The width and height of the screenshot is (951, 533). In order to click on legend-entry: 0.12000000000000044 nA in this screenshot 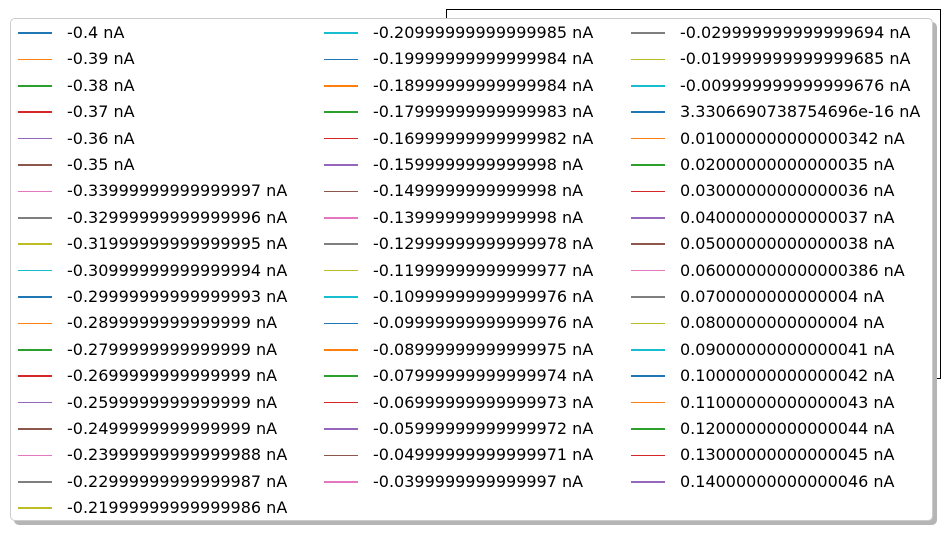, I will do `click(763, 429)`.